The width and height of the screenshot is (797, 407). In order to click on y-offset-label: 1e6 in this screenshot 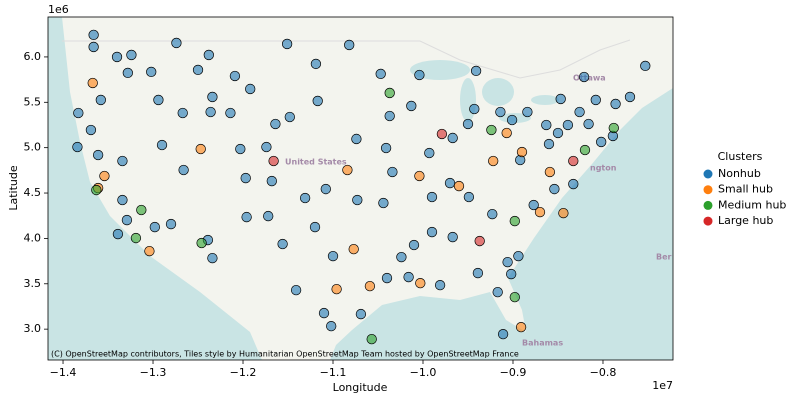, I will do `click(58, 9)`.